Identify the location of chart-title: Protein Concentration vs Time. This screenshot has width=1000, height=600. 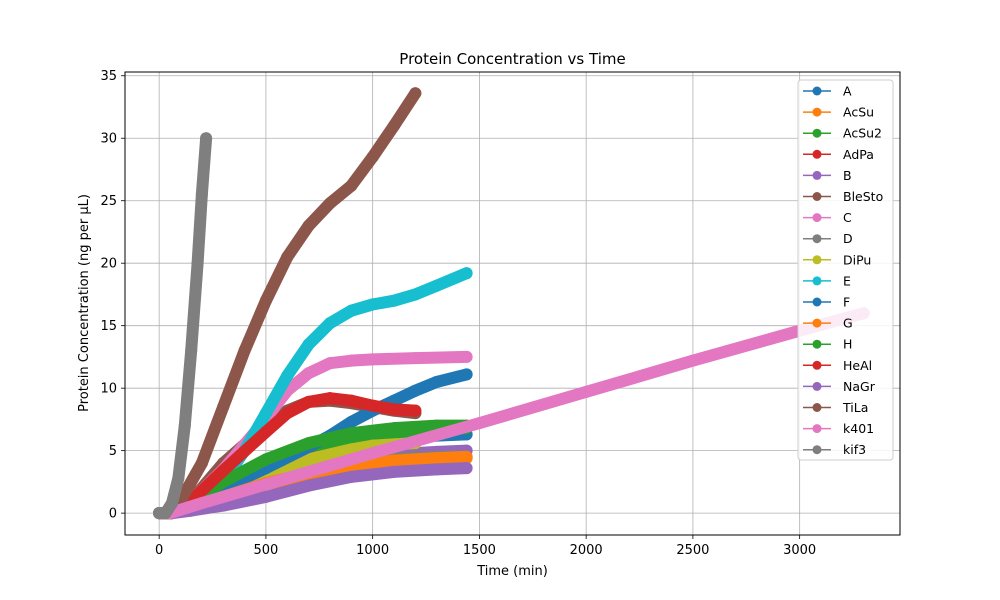
(512, 59).